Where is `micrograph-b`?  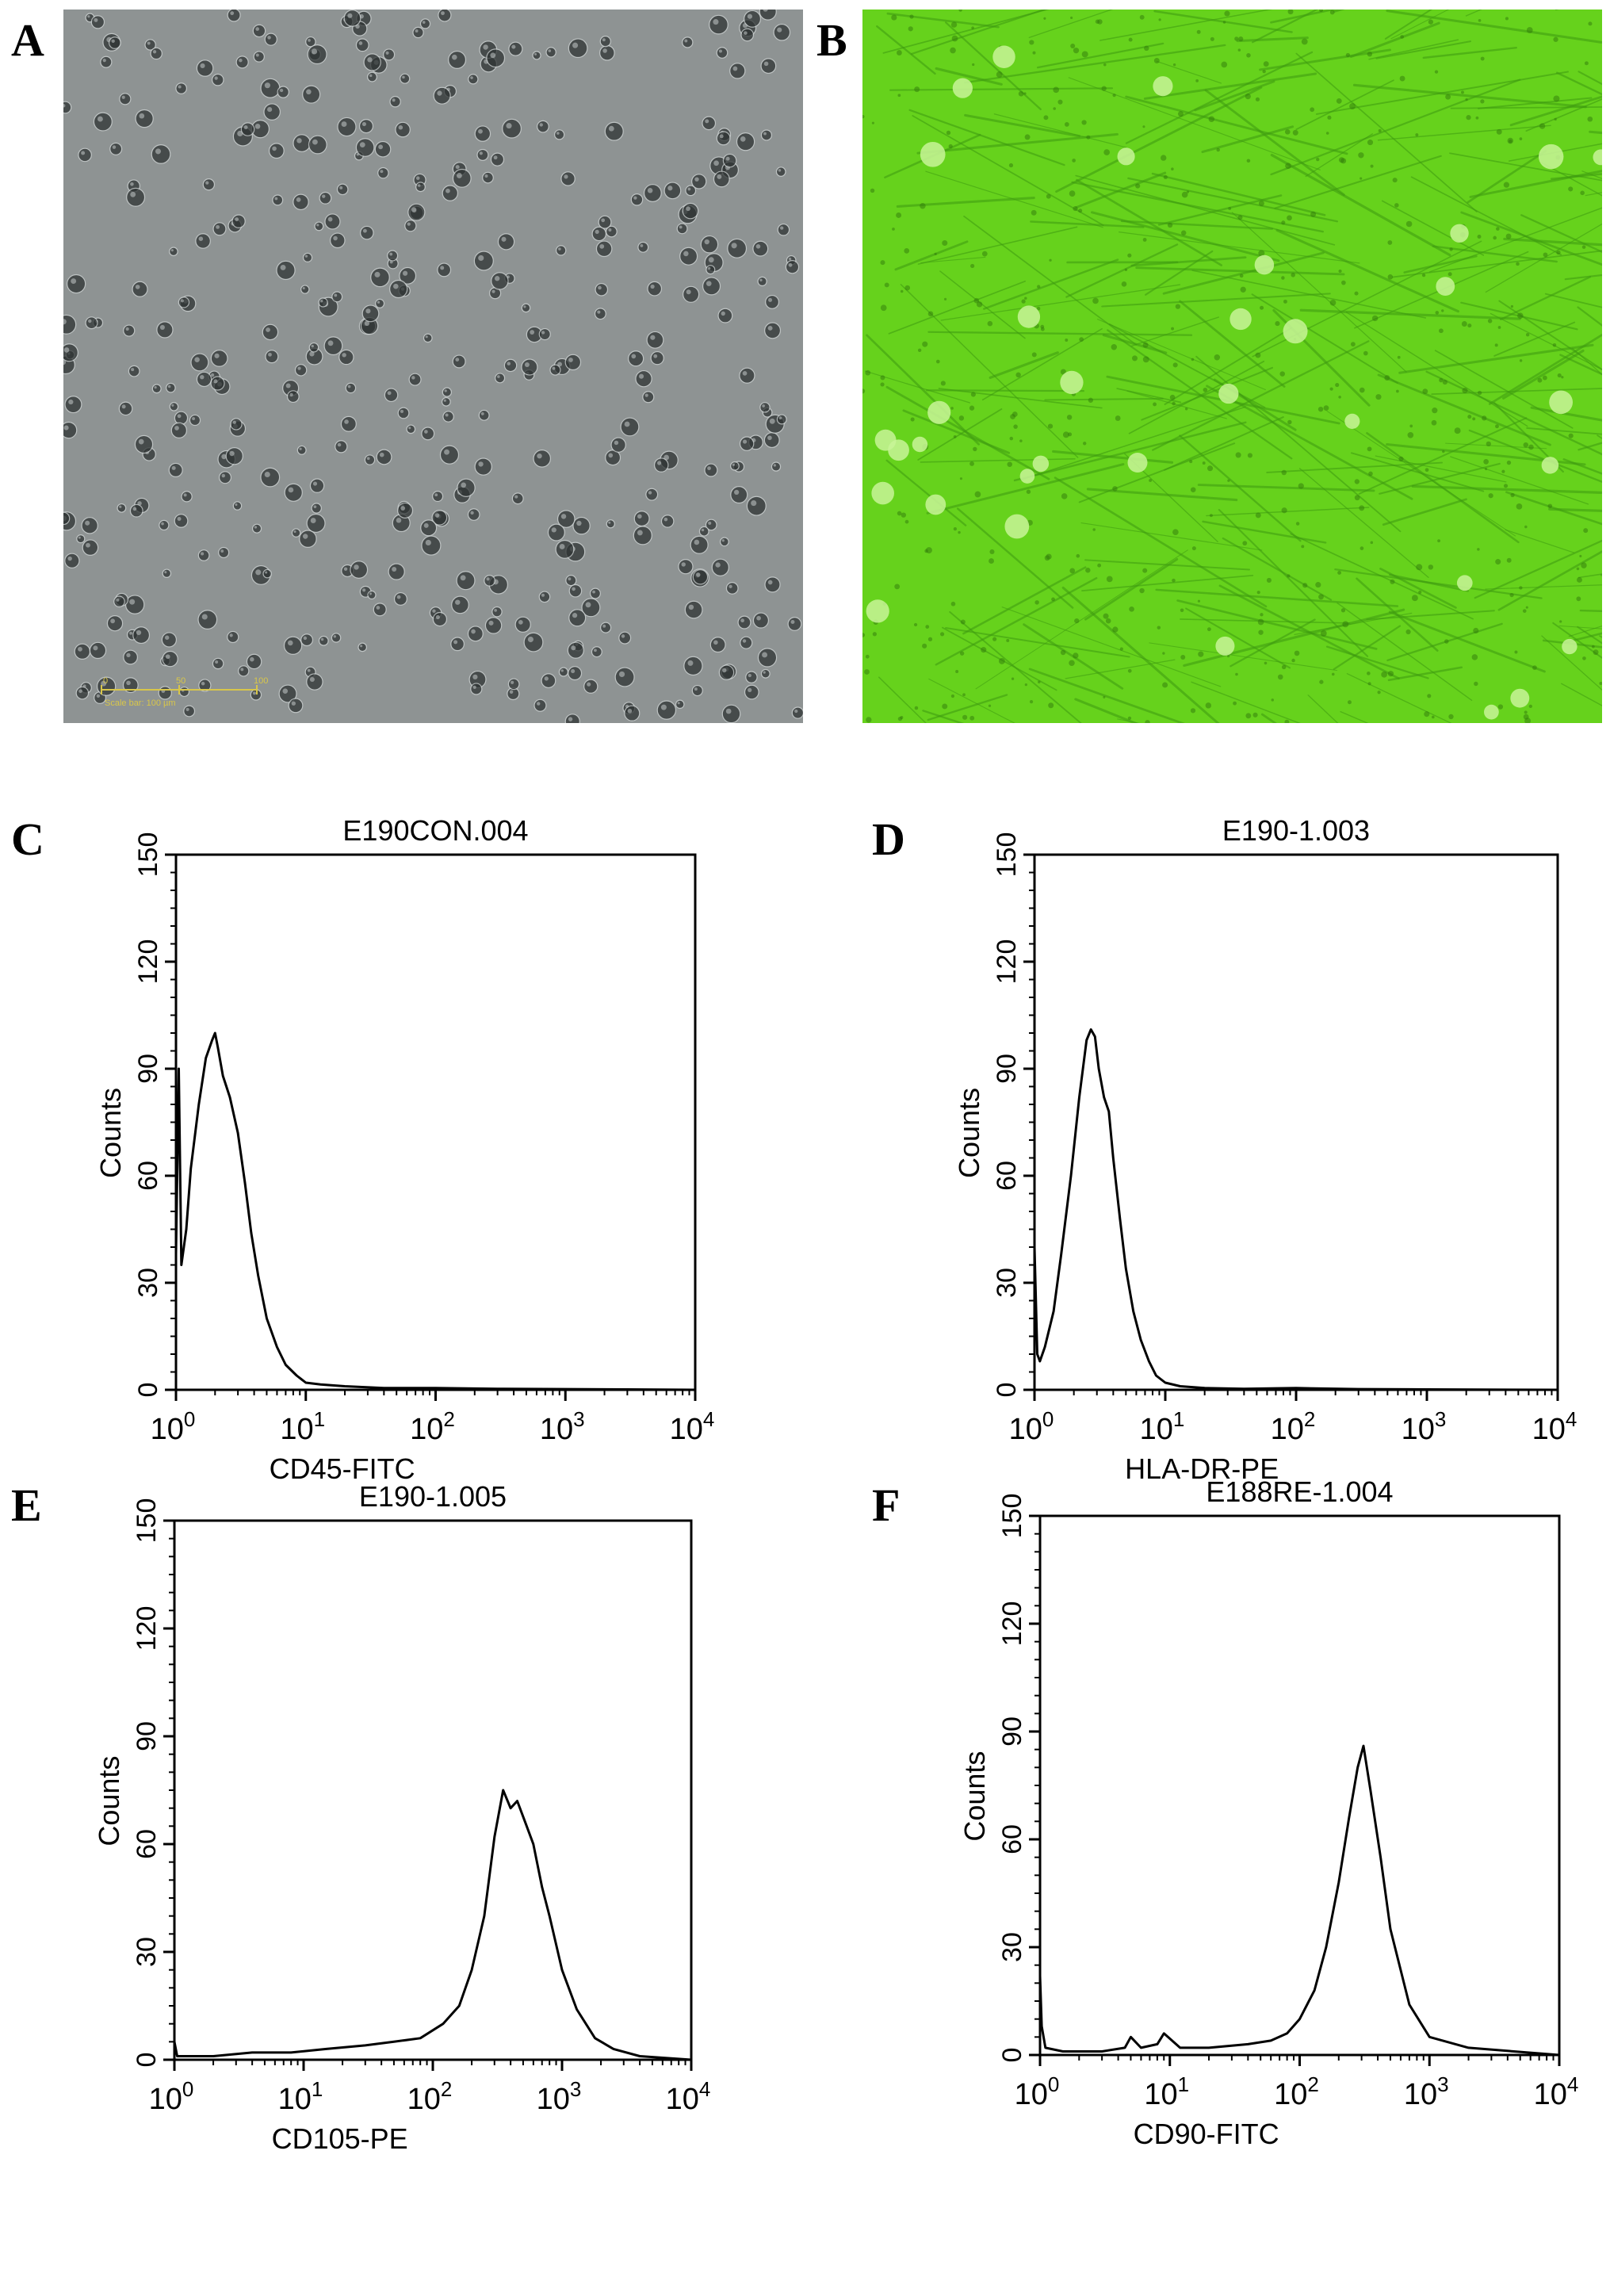
micrograph-b is located at coordinates (1232, 366).